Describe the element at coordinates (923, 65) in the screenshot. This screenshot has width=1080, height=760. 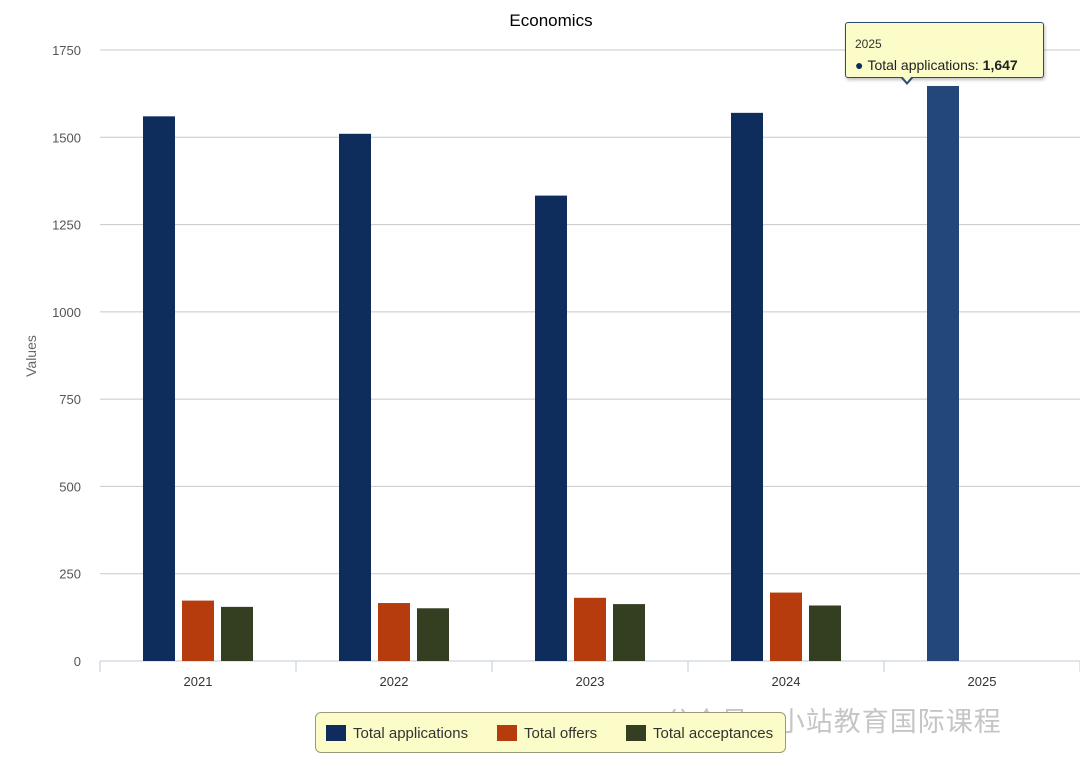
I see `tooltip-series-label: Total applications:` at that location.